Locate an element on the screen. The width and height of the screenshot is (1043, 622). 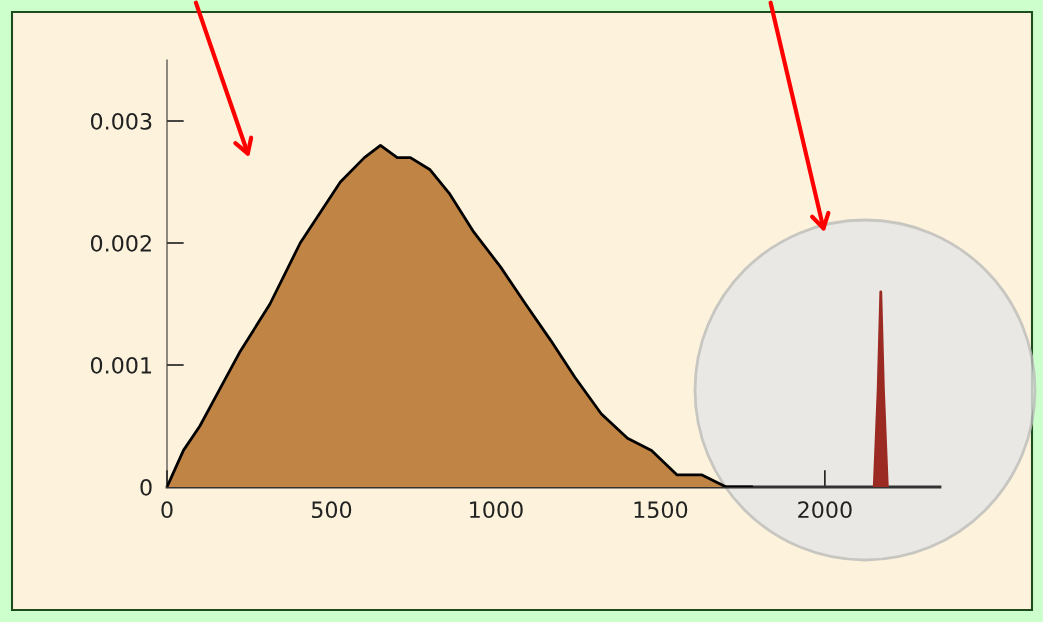
x-tick-label: 1000 is located at coordinates (496, 510).